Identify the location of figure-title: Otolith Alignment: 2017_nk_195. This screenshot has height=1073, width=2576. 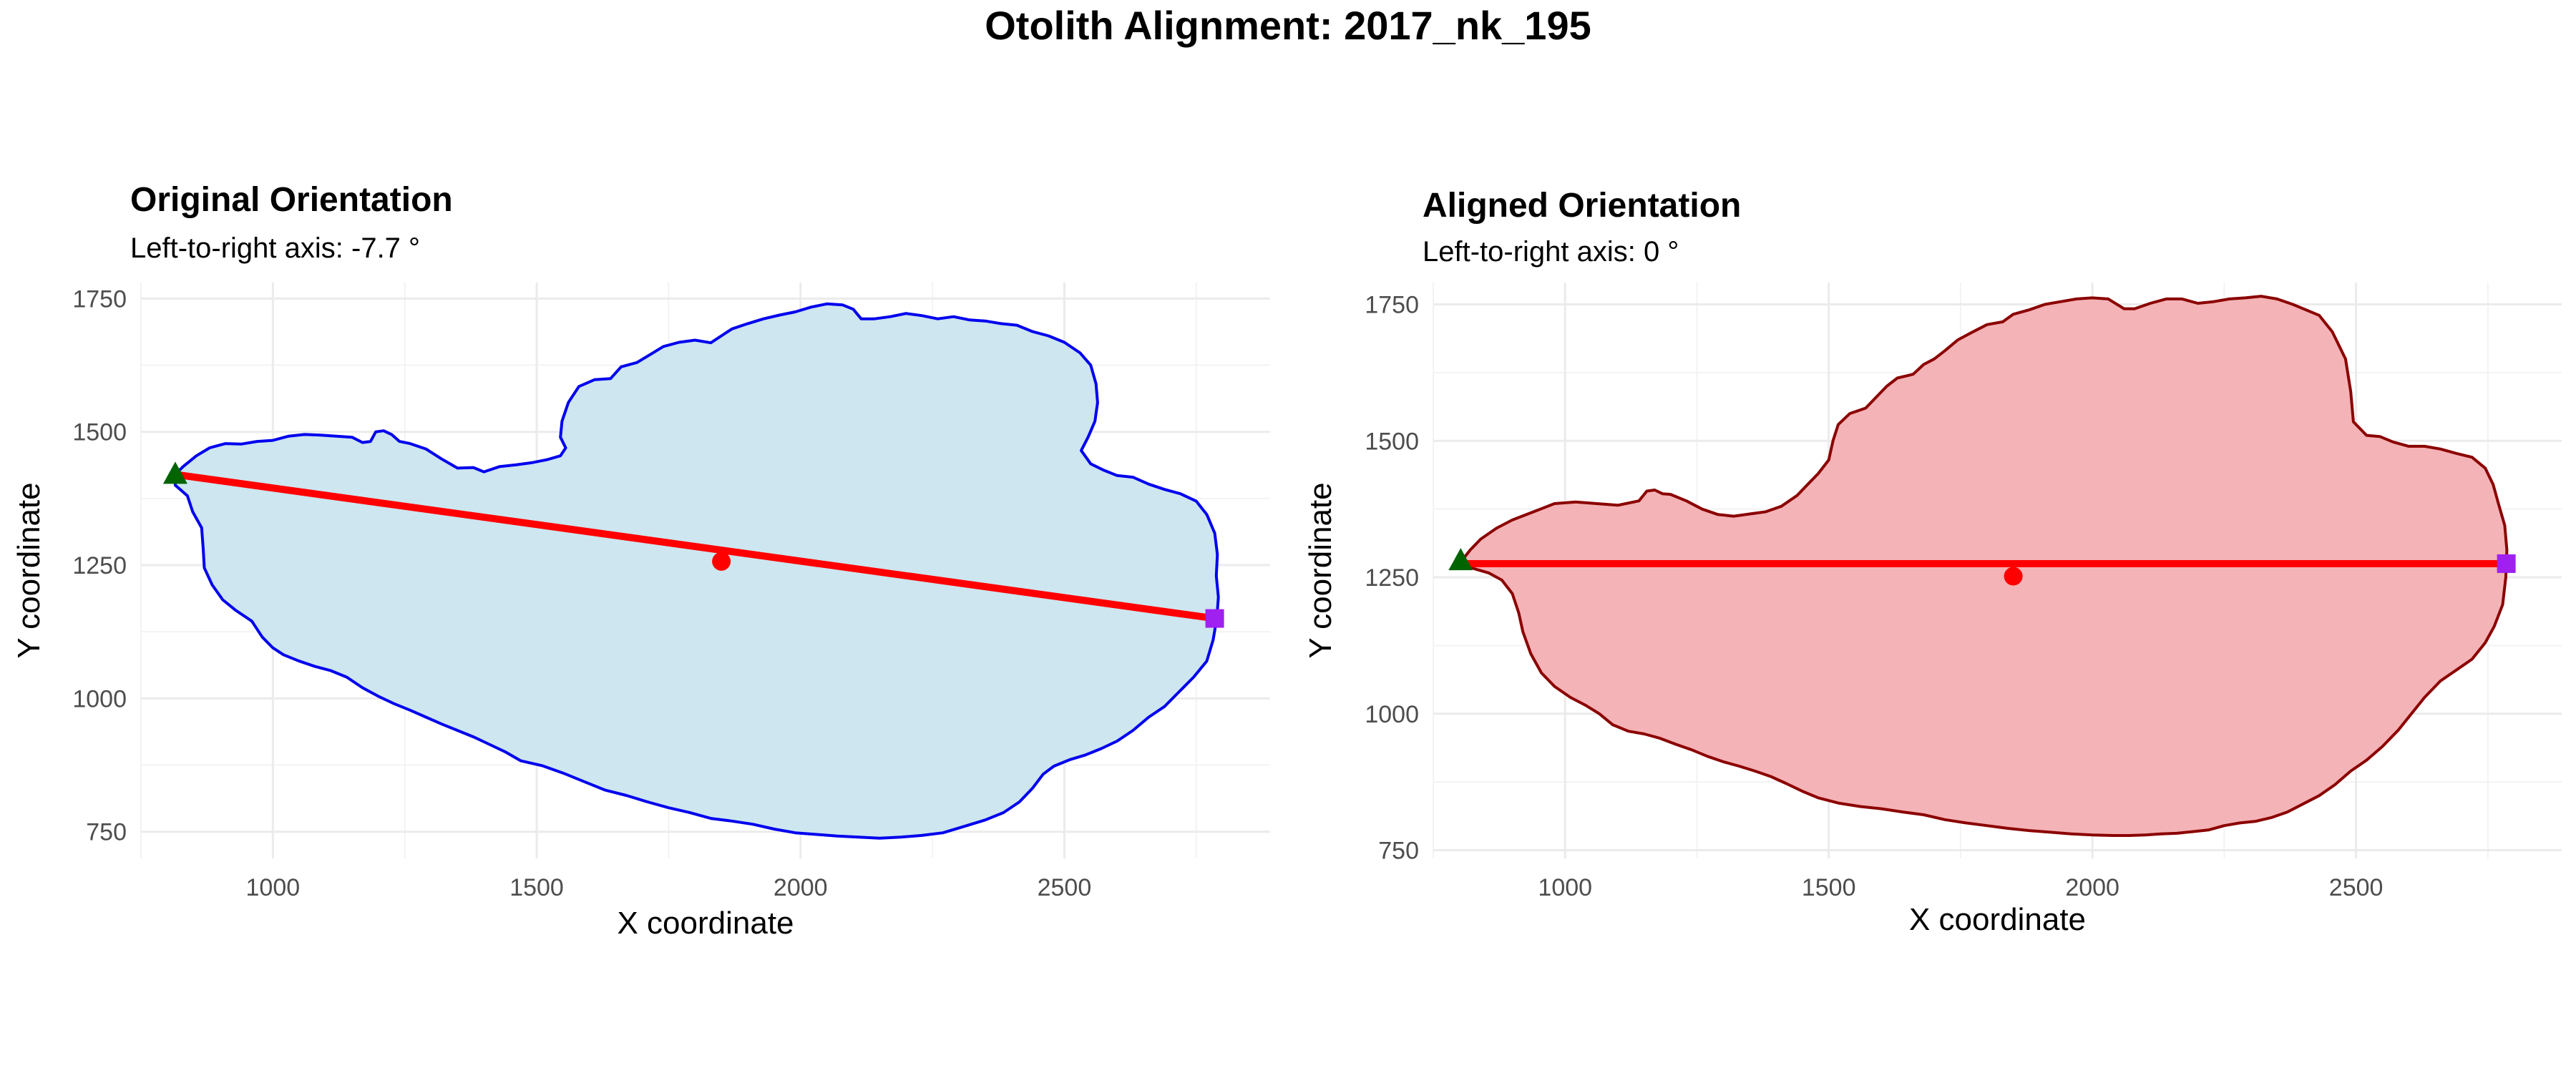
(1288, 25).